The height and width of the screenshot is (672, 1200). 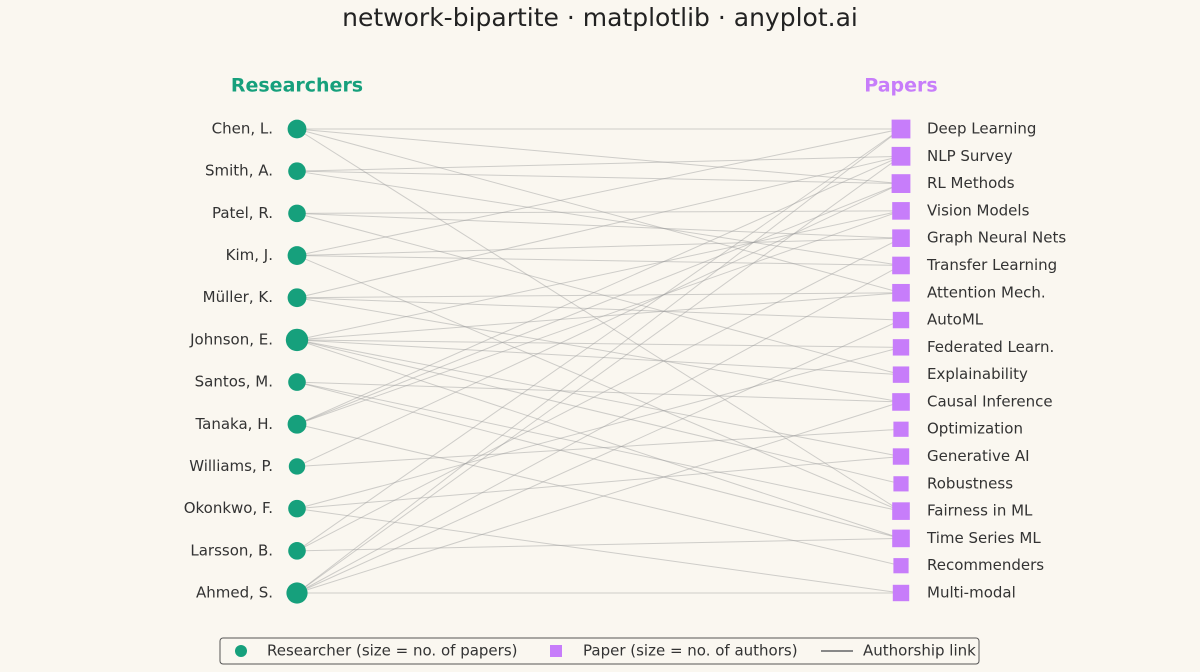 I want to click on researcher-label: Okonkwo, F., so click(x=228, y=508).